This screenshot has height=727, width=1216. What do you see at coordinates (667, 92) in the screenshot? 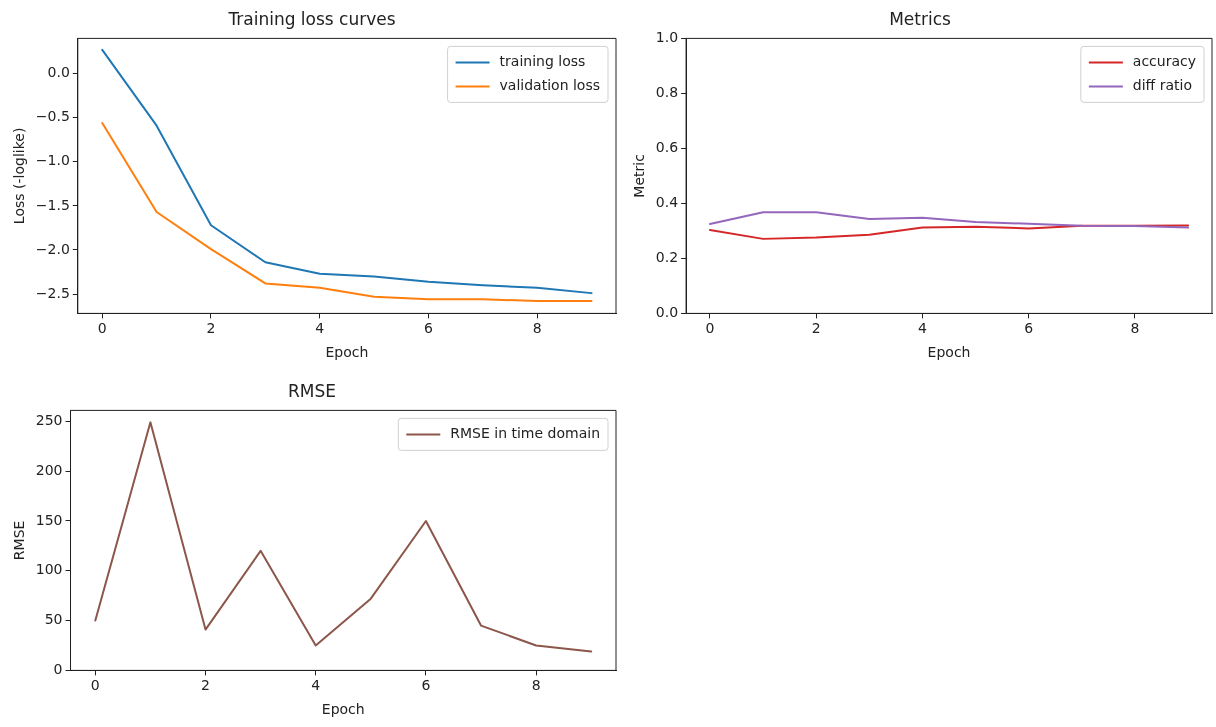
I see `y-tick-label: 0.8` at bounding box center [667, 92].